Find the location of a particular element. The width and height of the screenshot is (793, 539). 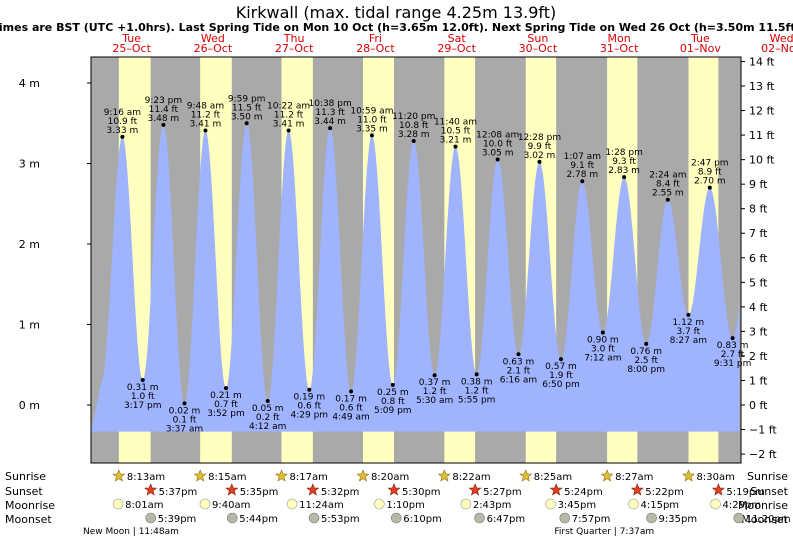

sunset-time: 5:22pm is located at coordinates (664, 492).